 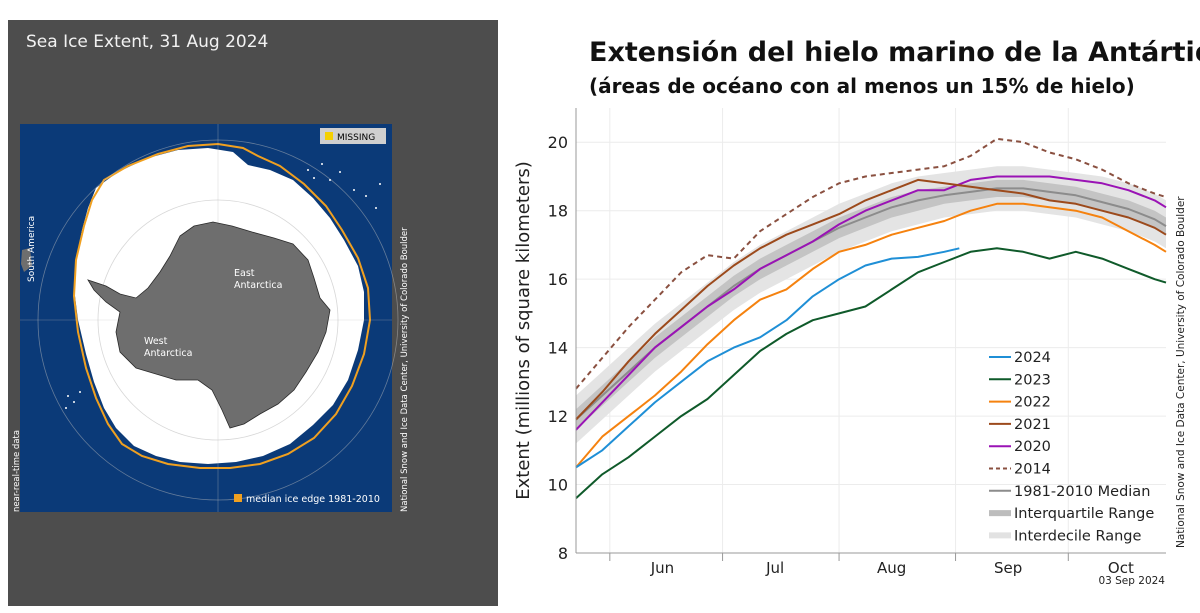 What do you see at coordinates (156, 341) in the screenshot?
I see `west-antarctica-line-1: West` at bounding box center [156, 341].